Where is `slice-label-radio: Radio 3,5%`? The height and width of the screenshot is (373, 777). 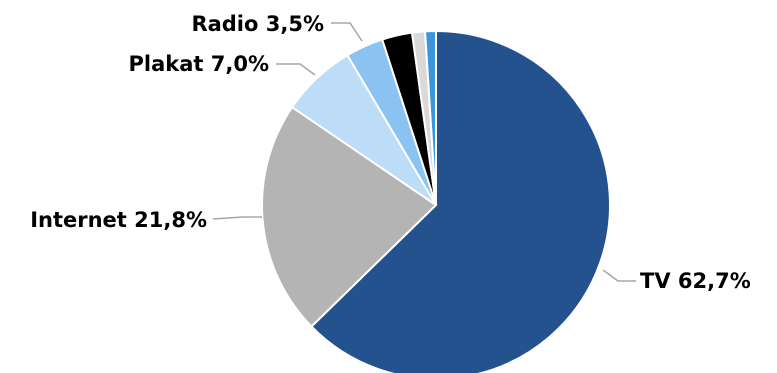
slice-label-radio: Radio 3,5% is located at coordinates (257, 24).